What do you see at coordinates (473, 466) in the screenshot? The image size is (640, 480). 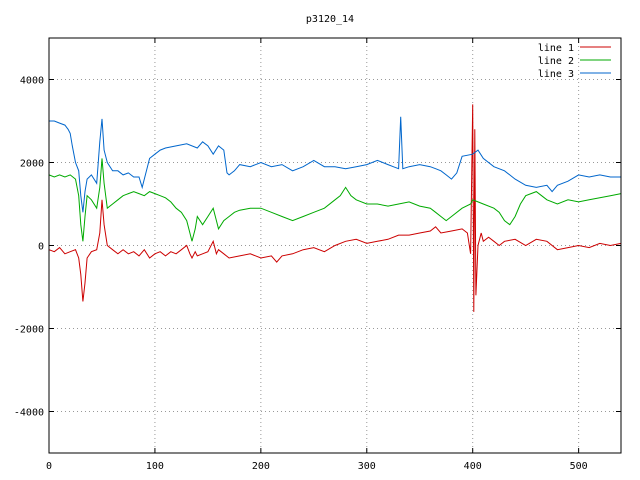 I see `x-tick-label: 400` at bounding box center [473, 466].